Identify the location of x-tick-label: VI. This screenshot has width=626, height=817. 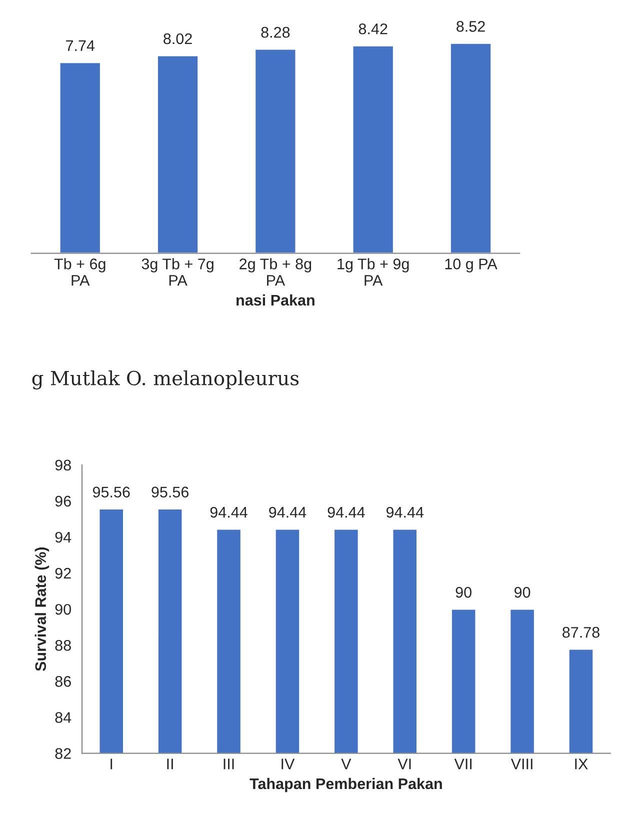
(404, 764).